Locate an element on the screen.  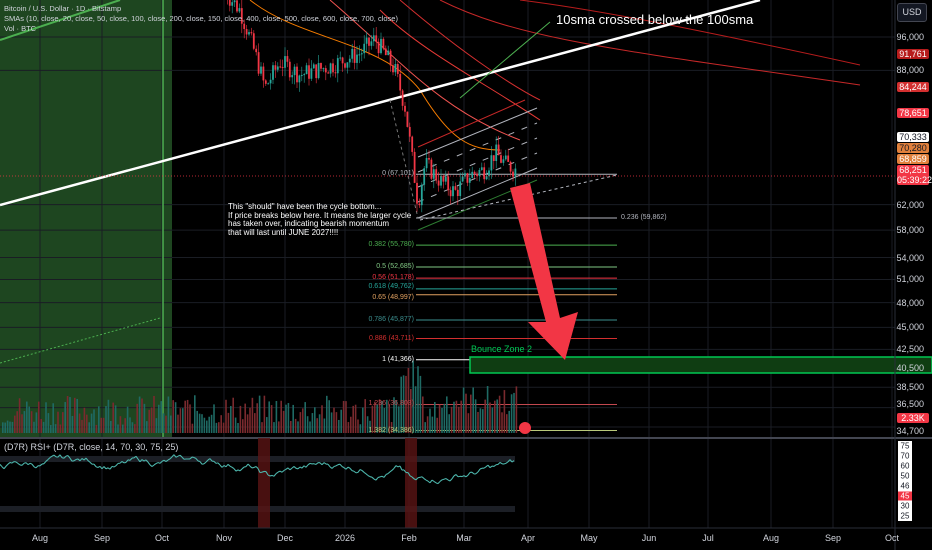
currency-button: USD is located at coordinates (912, 12).